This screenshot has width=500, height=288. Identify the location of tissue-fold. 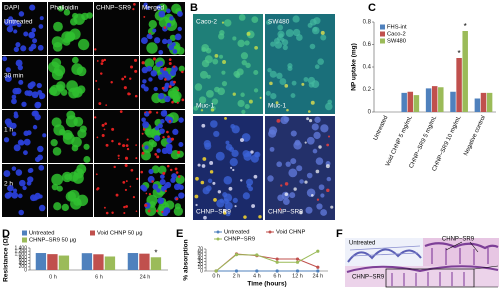
(385, 251).